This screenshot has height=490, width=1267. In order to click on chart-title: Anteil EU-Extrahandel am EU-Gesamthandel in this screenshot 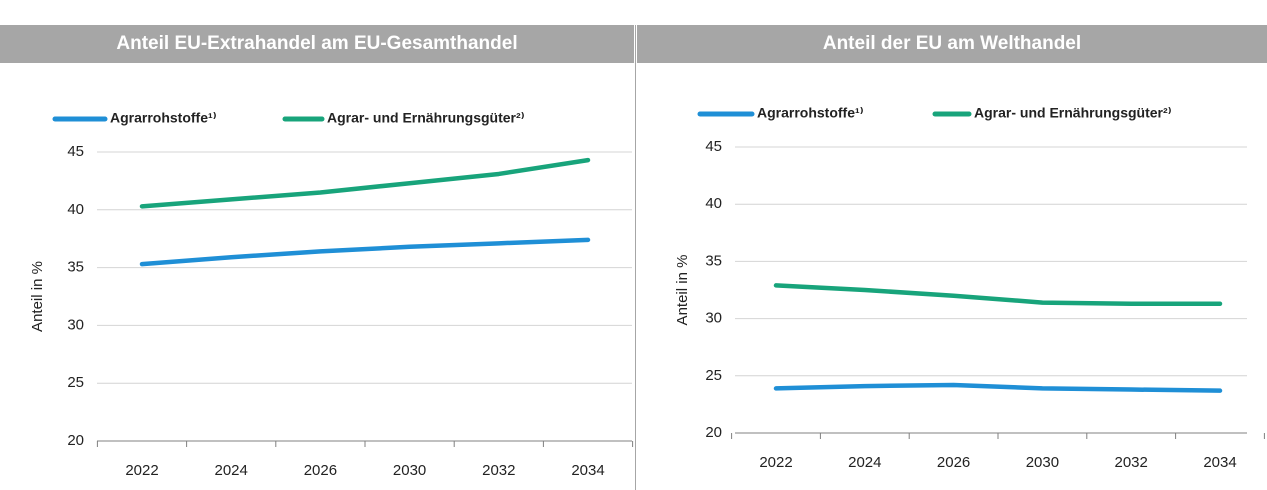, I will do `click(316, 43)`.